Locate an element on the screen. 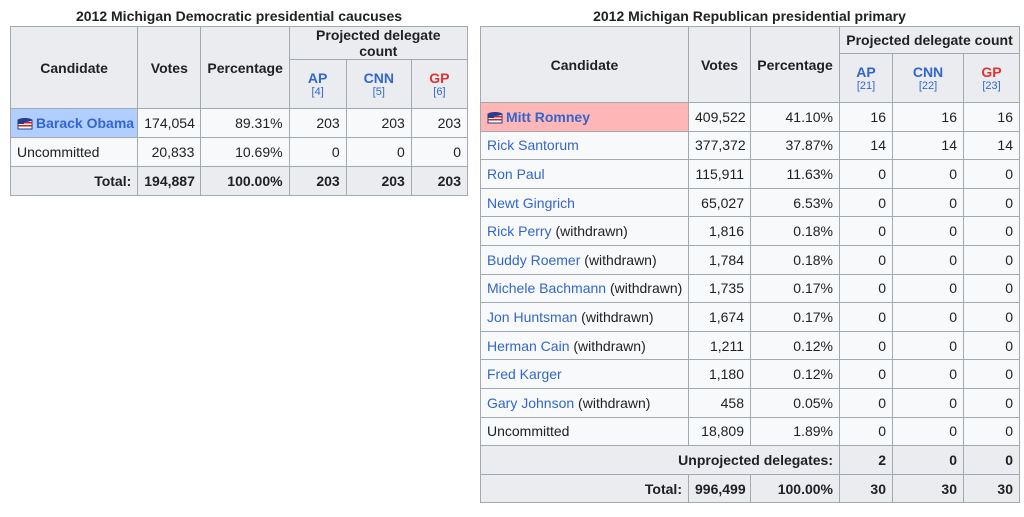 Image resolution: width=1024 pixels, height=517 pixels. gp-header: GP [6] is located at coordinates (439, 84).